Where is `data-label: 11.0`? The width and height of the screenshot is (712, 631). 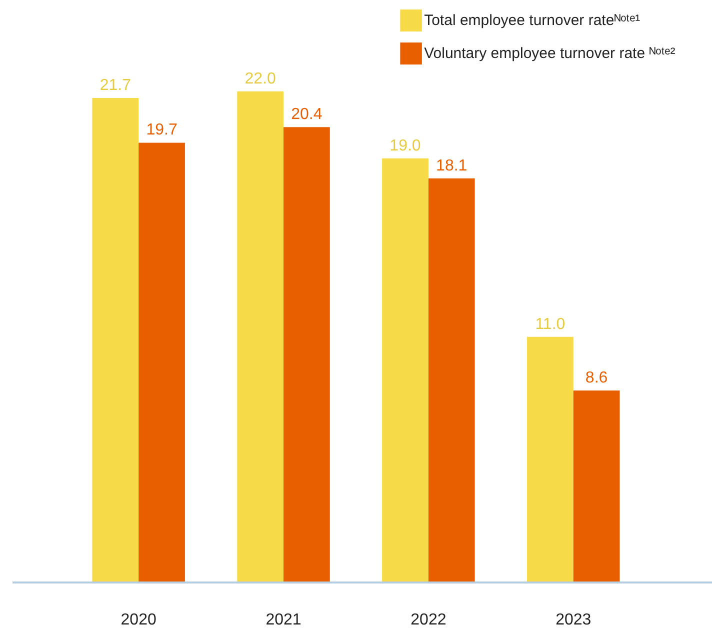 data-label: 11.0 is located at coordinates (550, 324).